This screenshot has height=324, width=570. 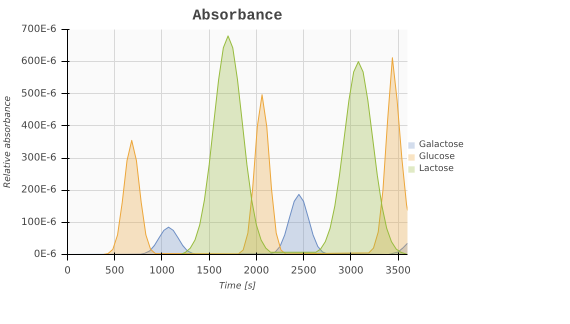 I want to click on x-tick-label: 1000, so click(x=162, y=271).